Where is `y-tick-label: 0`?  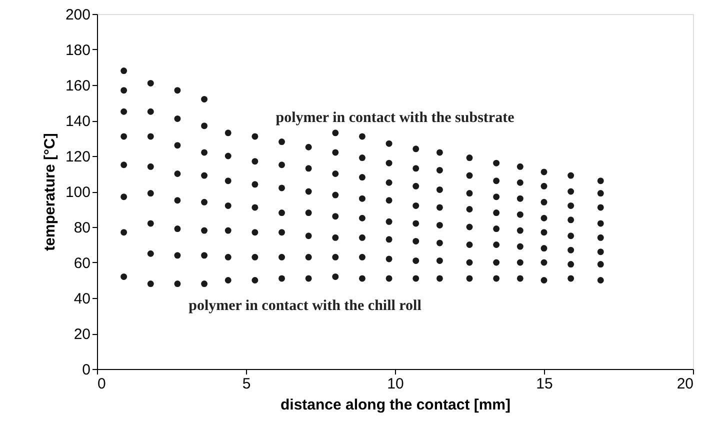 y-tick-label: 0 is located at coordinates (86, 370).